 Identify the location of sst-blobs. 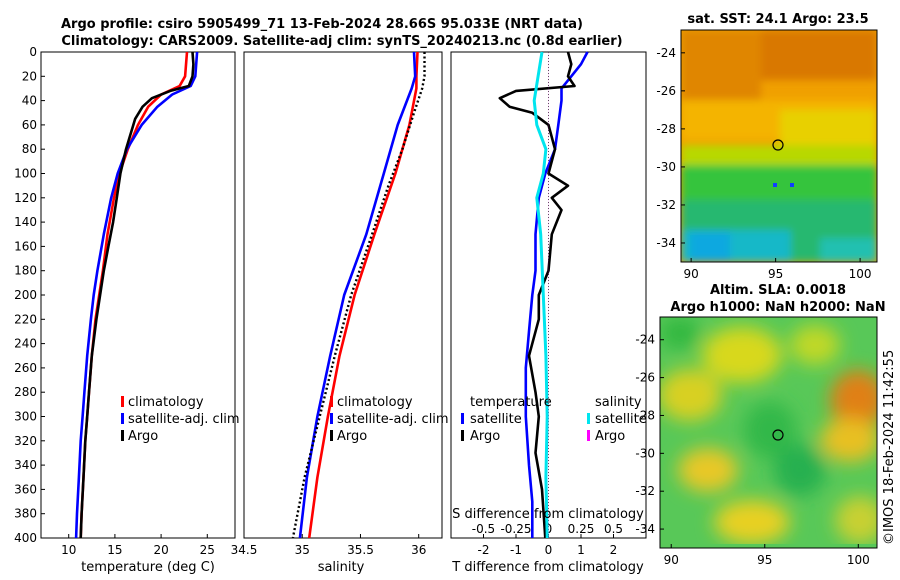
(779, 146).